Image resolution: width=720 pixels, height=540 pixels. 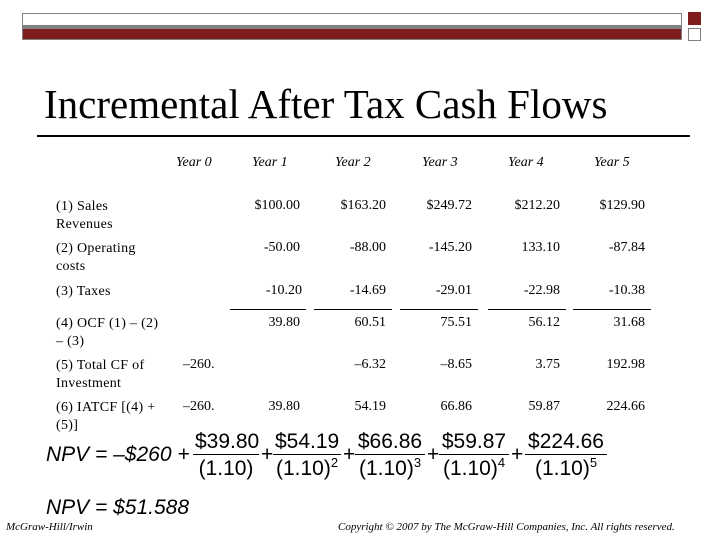 I want to click on header-year-1: Year 1, so click(x=270, y=162).